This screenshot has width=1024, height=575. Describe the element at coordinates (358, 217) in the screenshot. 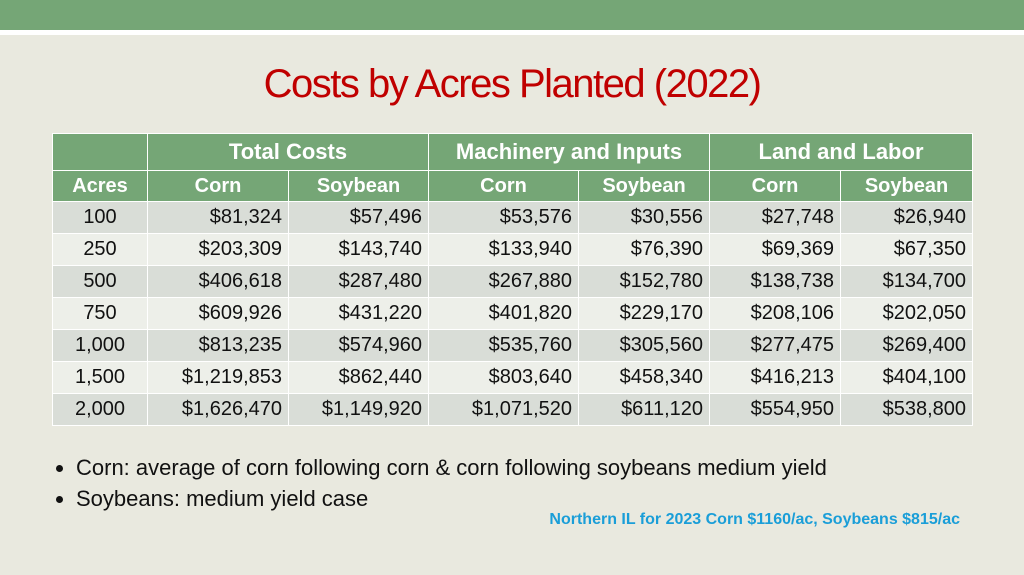

I see `table-cell: $57,496` at that location.